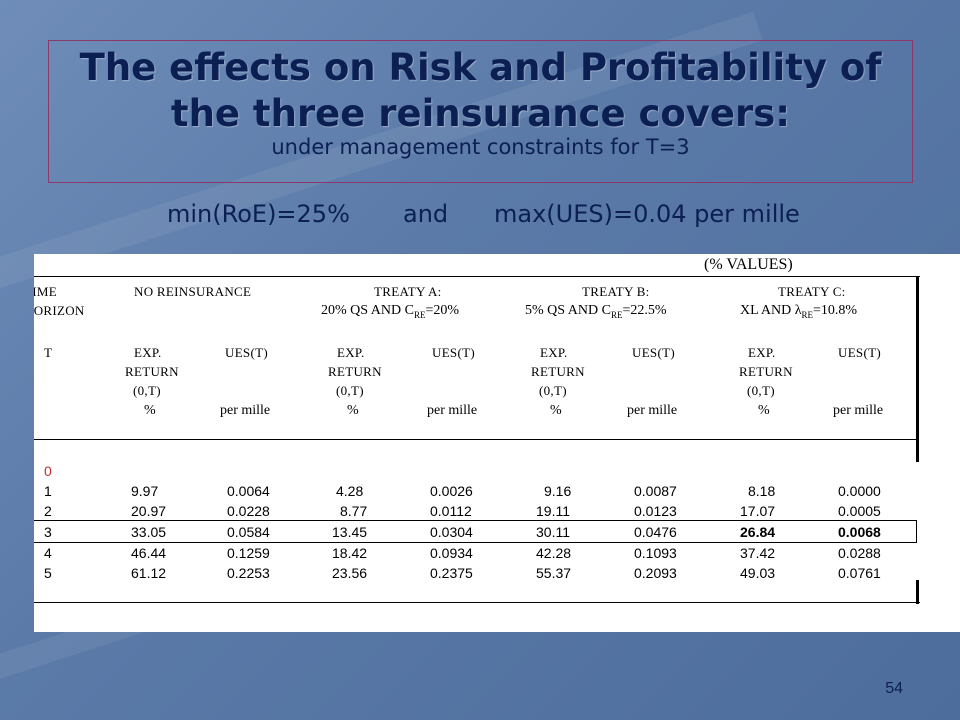 This screenshot has height=720, width=960. What do you see at coordinates (859, 511) in the screenshot?
I see `cell-c-ues: 0.0005` at bounding box center [859, 511].